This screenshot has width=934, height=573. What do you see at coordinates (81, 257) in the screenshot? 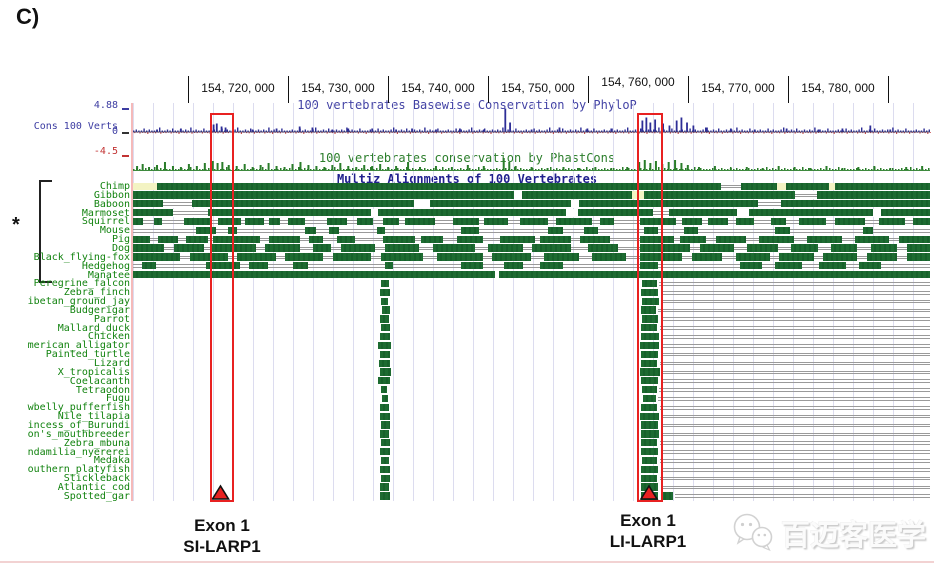
I see `species-label-black-flying-fox: Black_flying-fox` at bounding box center [81, 257].